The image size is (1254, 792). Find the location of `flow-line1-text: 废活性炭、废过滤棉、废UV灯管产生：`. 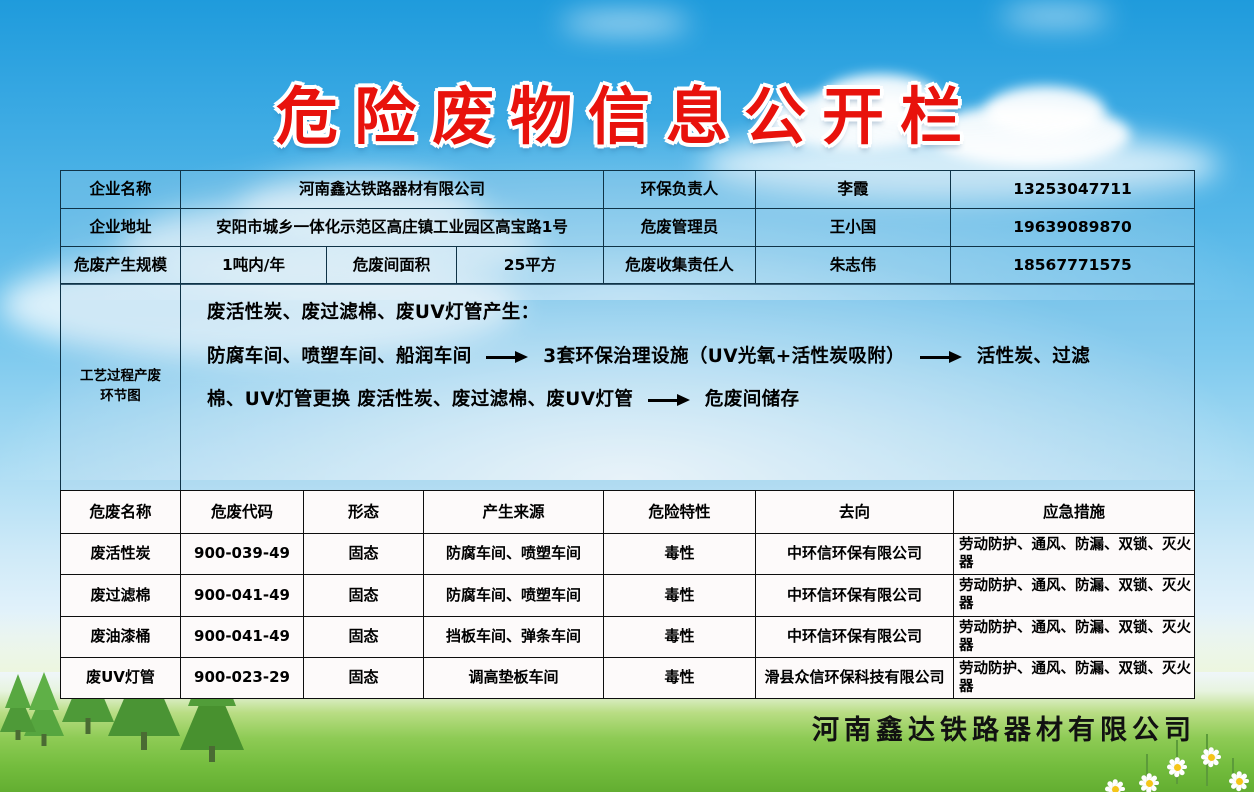

flow-line1-text: 废活性炭、废过滤棉、废UV灯管产生： is located at coordinates (373, 312).